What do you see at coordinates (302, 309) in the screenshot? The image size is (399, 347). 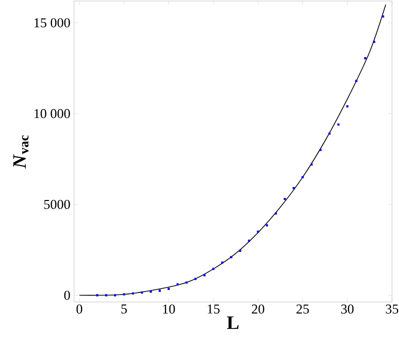 I see `x-tick-label: 25` at bounding box center [302, 309].